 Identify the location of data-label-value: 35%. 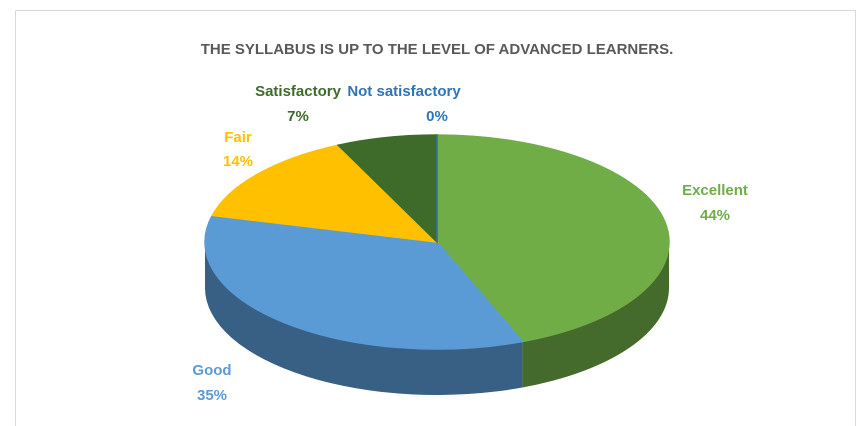
(212, 395).